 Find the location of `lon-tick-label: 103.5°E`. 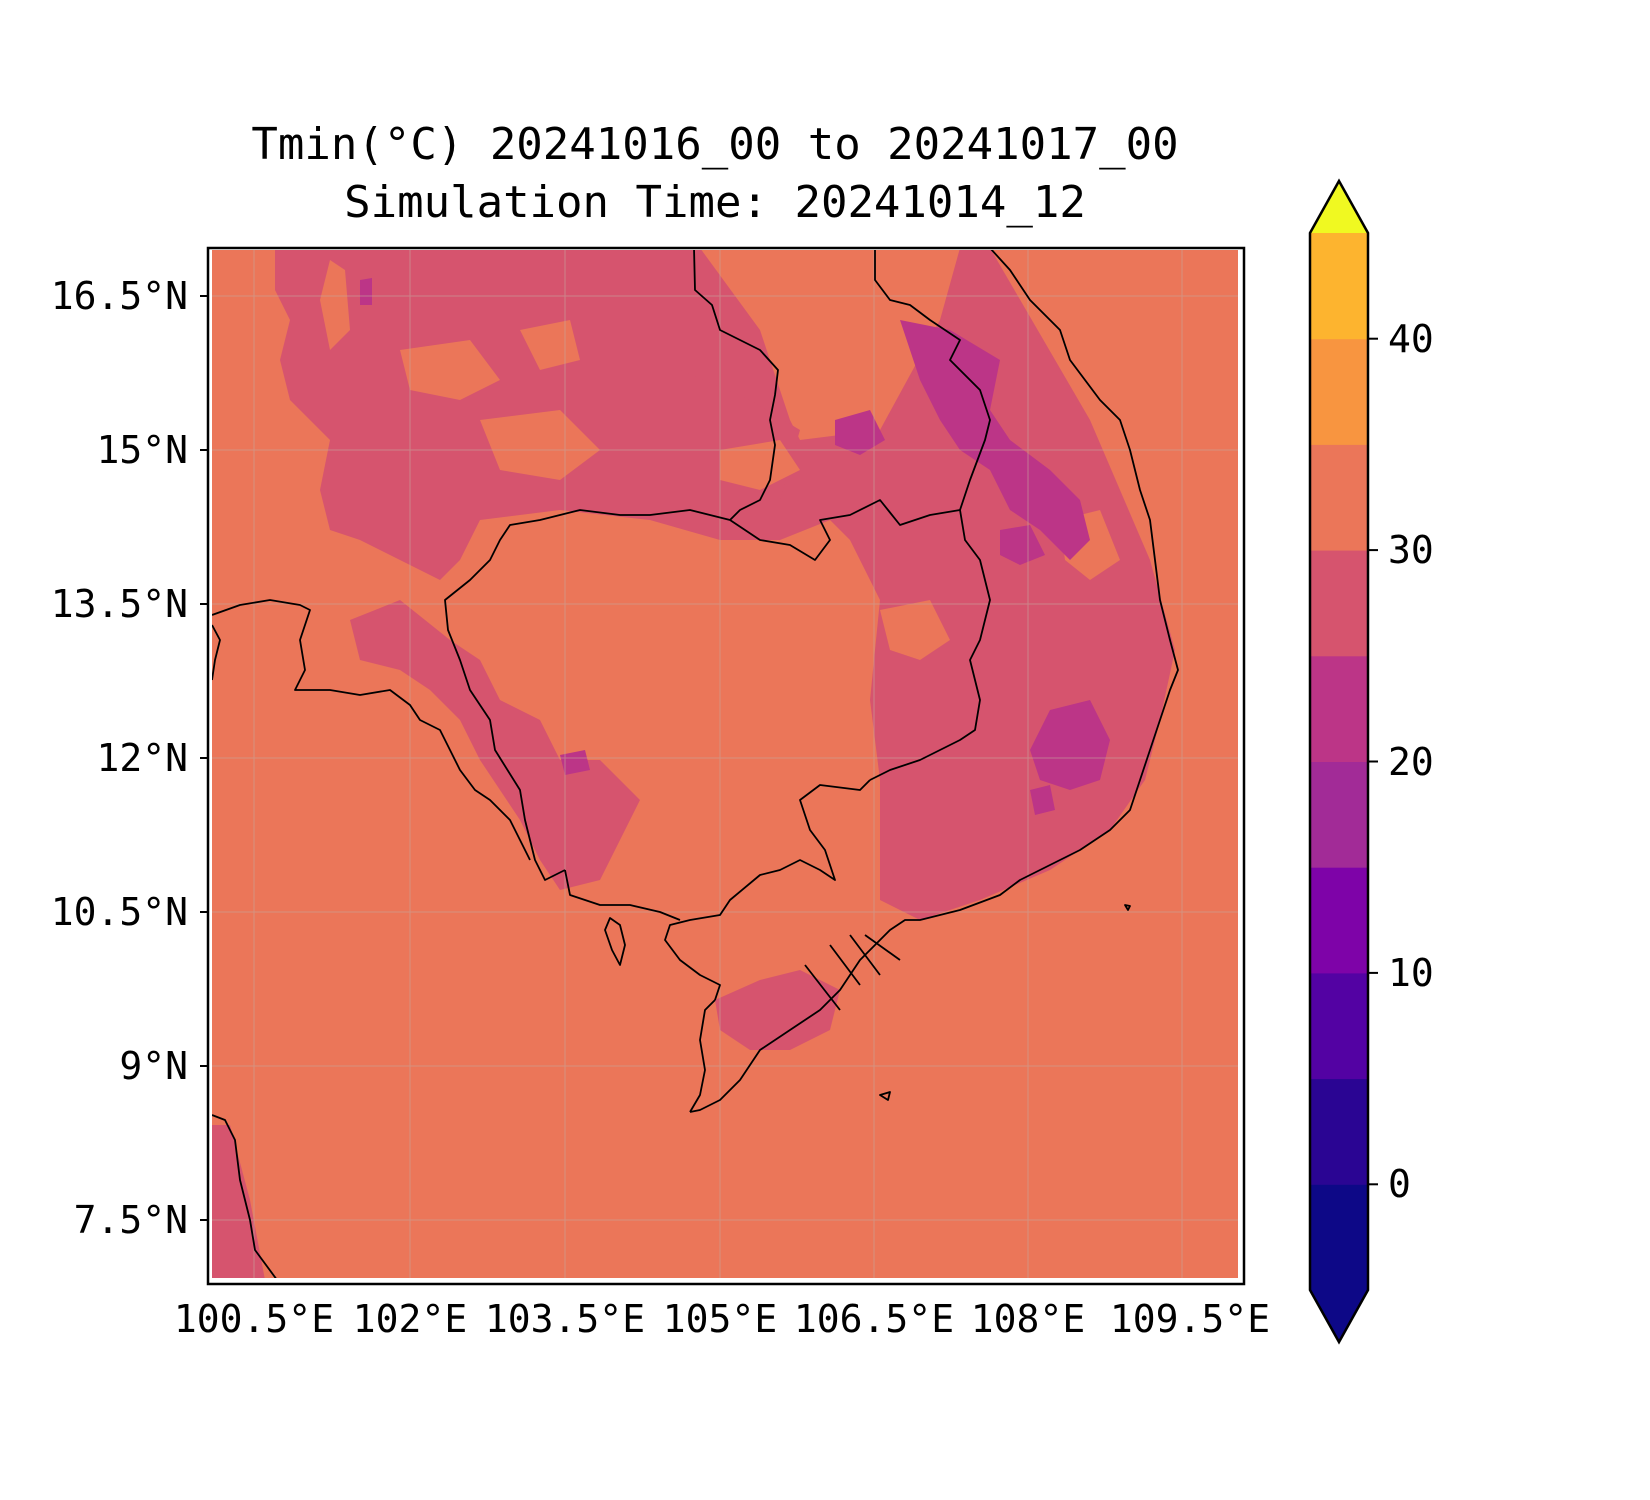

lon-tick-label: 103.5°E is located at coordinates (565, 1319).